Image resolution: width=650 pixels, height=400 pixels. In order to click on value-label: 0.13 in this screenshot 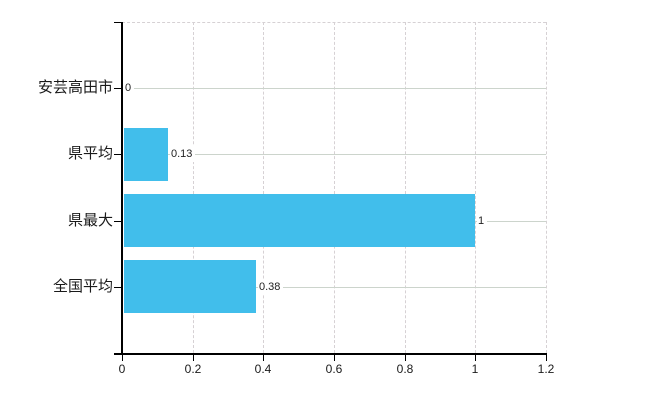, I will do `click(183, 154)`.